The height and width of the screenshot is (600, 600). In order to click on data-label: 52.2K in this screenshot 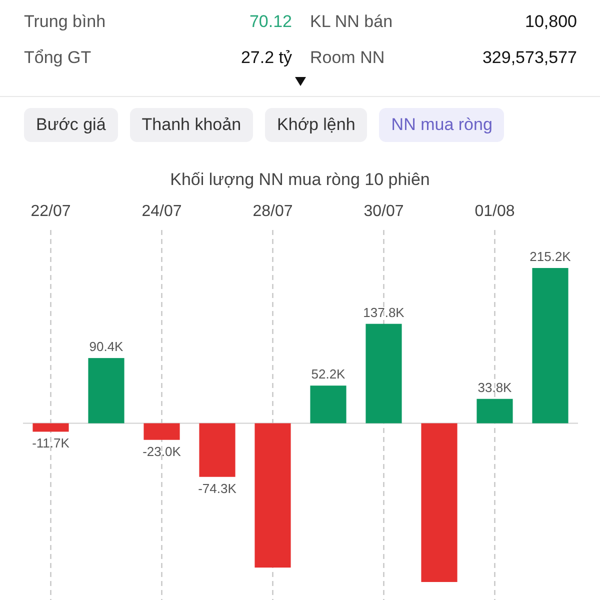, I will do `click(328, 374)`.